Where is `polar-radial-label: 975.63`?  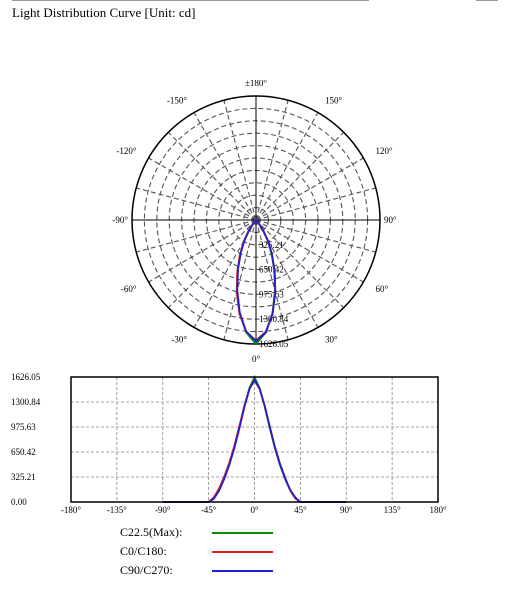
polar-radial-label: 975.63 is located at coordinates (271, 294).